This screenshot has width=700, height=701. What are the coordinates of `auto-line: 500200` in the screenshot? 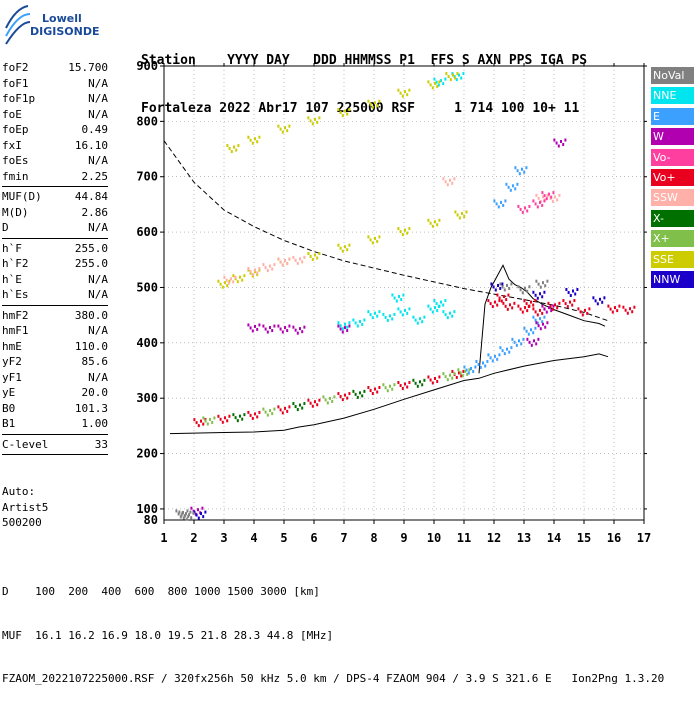 It's located at (22, 522).